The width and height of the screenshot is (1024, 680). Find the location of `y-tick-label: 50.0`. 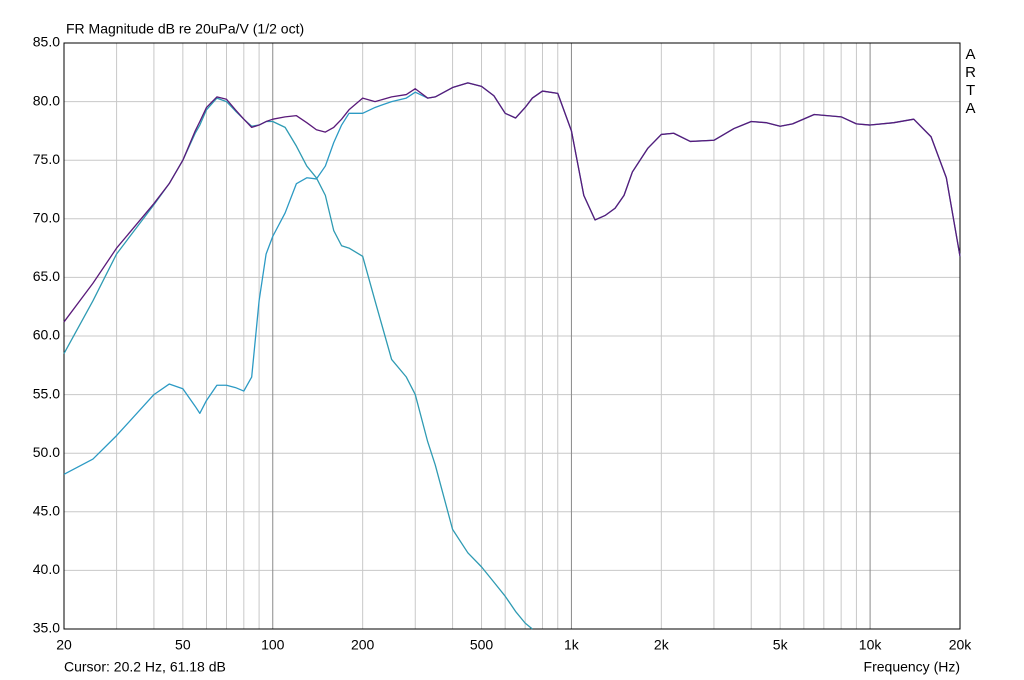

y-tick-label: 50.0 is located at coordinates (46, 452).